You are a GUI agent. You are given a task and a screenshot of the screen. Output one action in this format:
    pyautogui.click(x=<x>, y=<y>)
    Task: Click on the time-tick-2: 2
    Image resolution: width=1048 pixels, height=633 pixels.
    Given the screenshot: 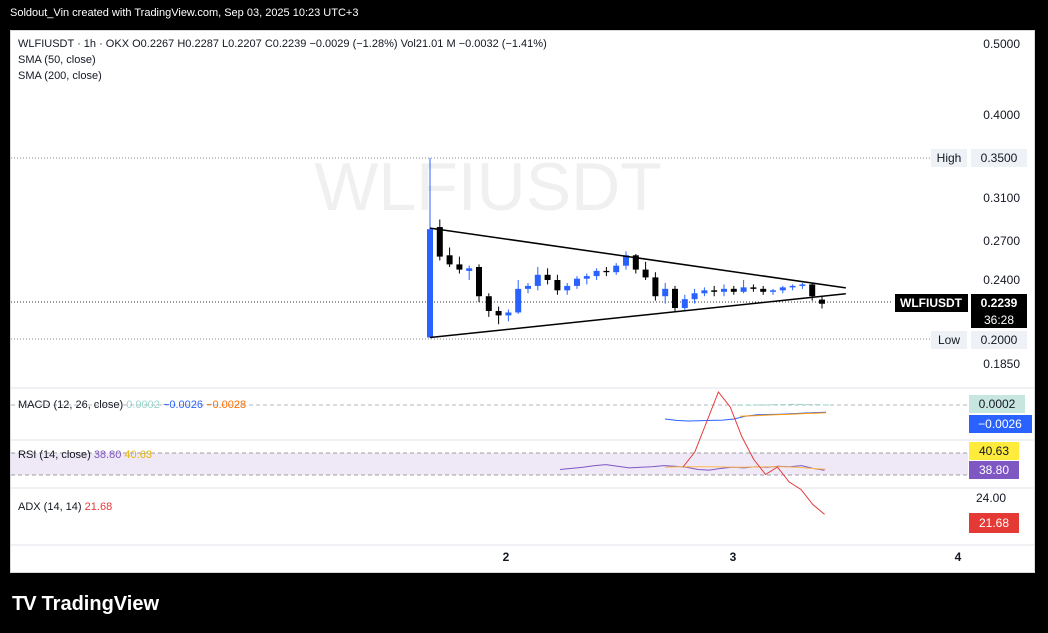 What is the action you would take?
    pyautogui.click(x=506, y=557)
    